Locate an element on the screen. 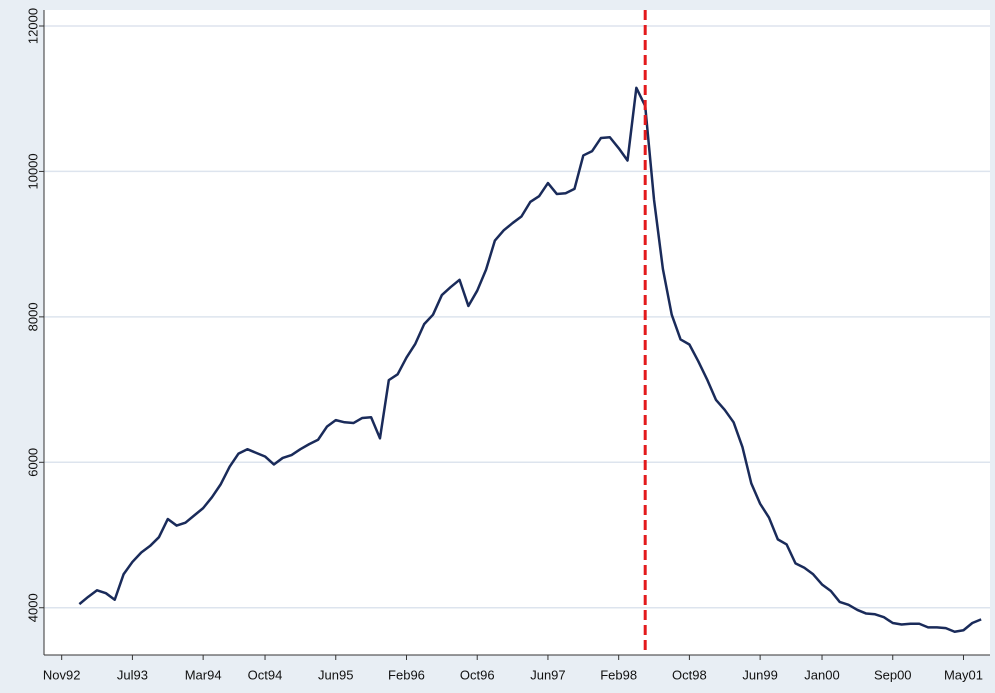 This screenshot has height=693, width=995. x-tick-label: Feb96 is located at coordinates (406, 674).